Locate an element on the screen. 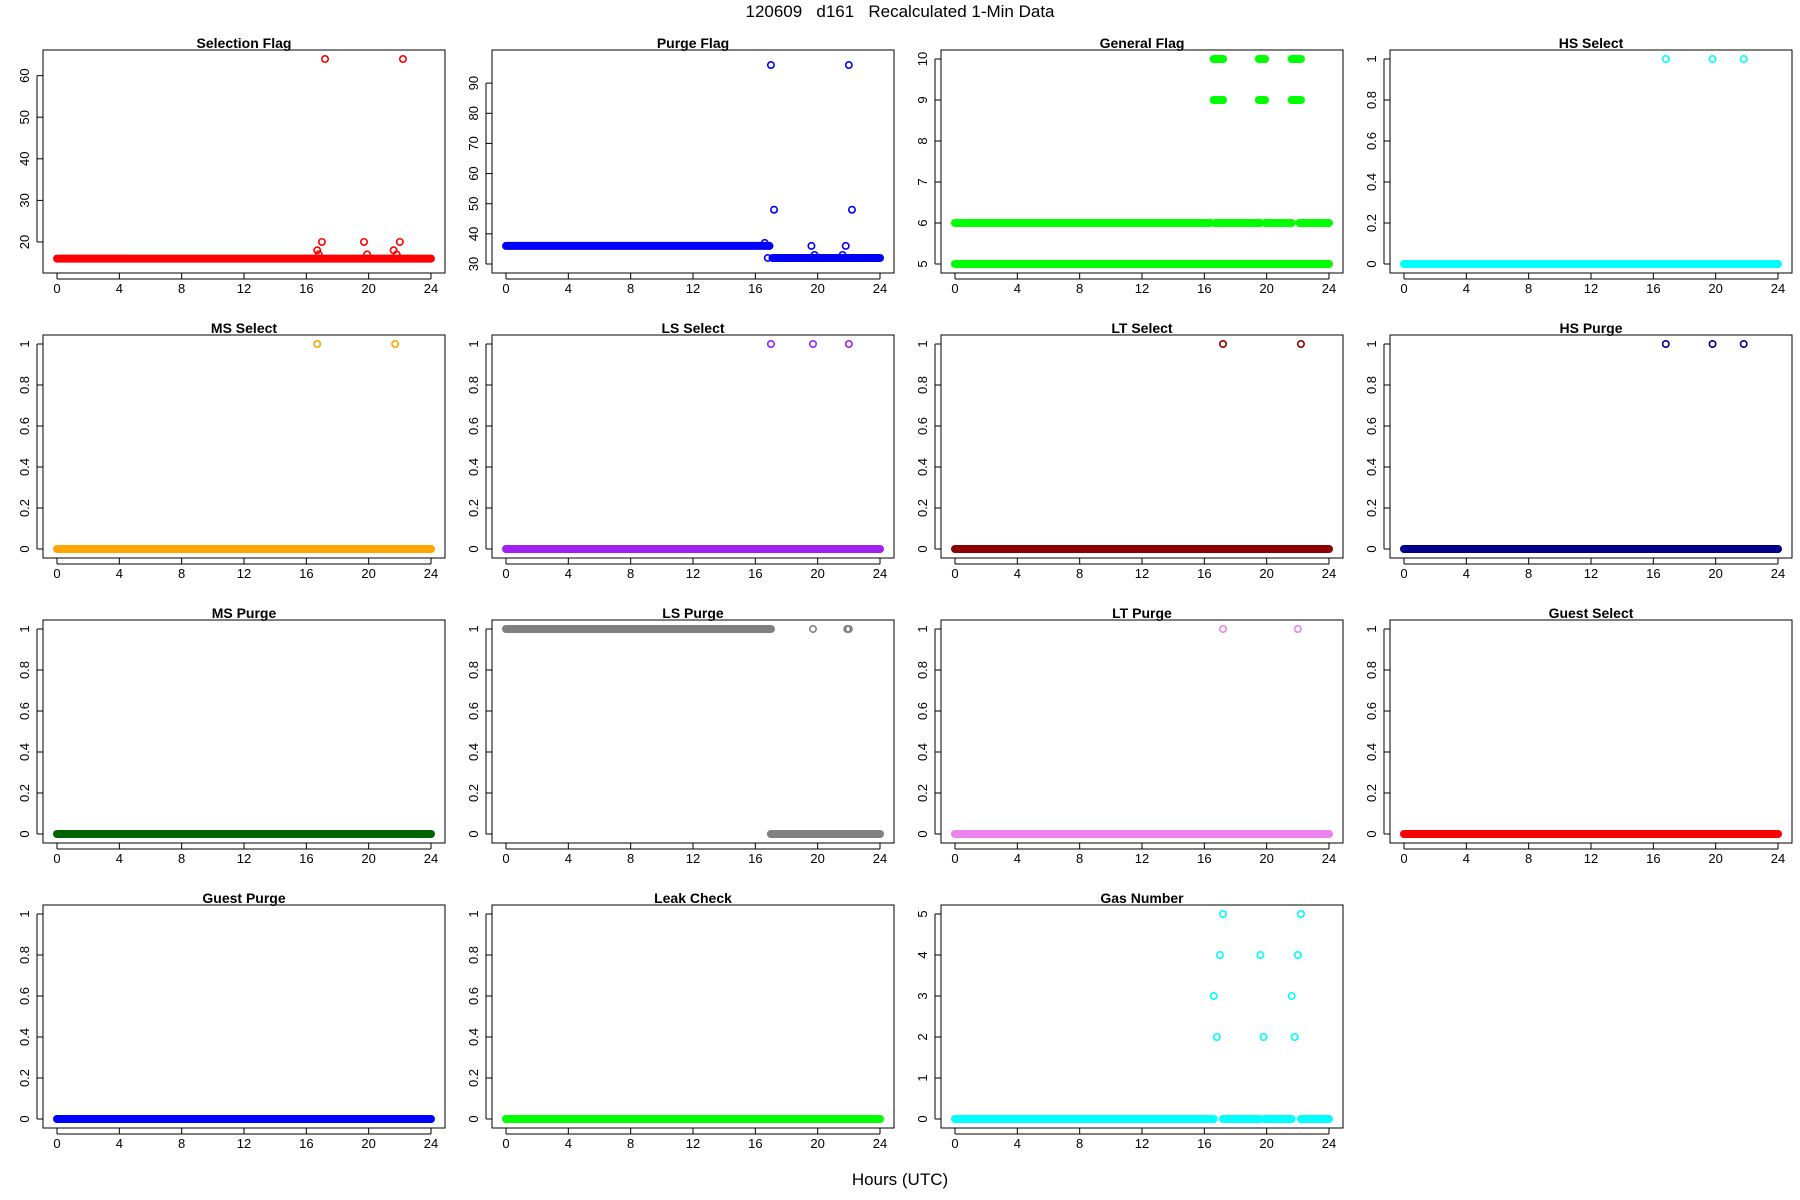 The width and height of the screenshot is (1800, 1200). panel-ms-select: MS Select 0 4 8 12 16 20 24 0 0.2 0.4 0.6 0.8 1 is located at coordinates (231, 450).